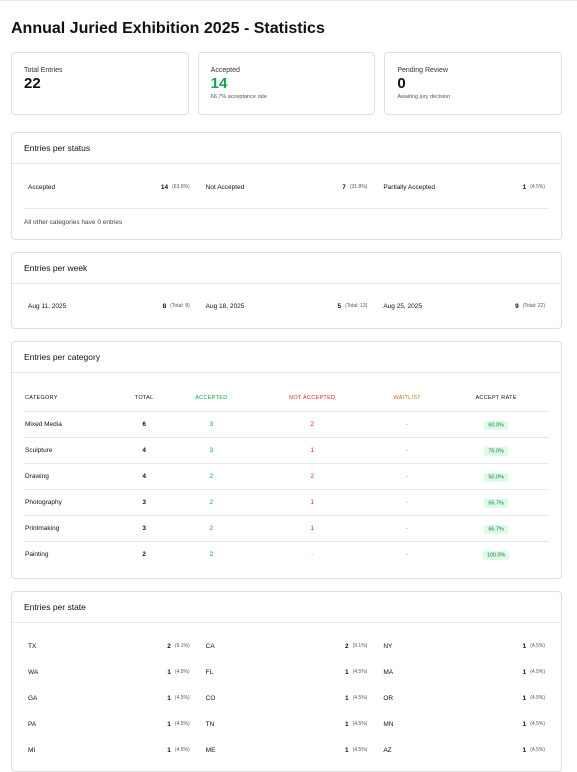 The image size is (577, 772). I want to click on stat-item: GA 1 (4.5%), so click(109, 698).